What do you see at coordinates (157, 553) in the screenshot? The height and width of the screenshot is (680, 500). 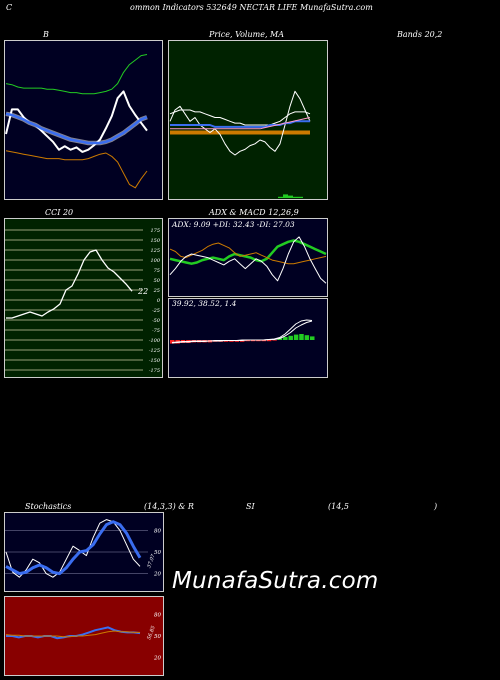 I see `stoch-tick-label: 50` at bounding box center [157, 553].